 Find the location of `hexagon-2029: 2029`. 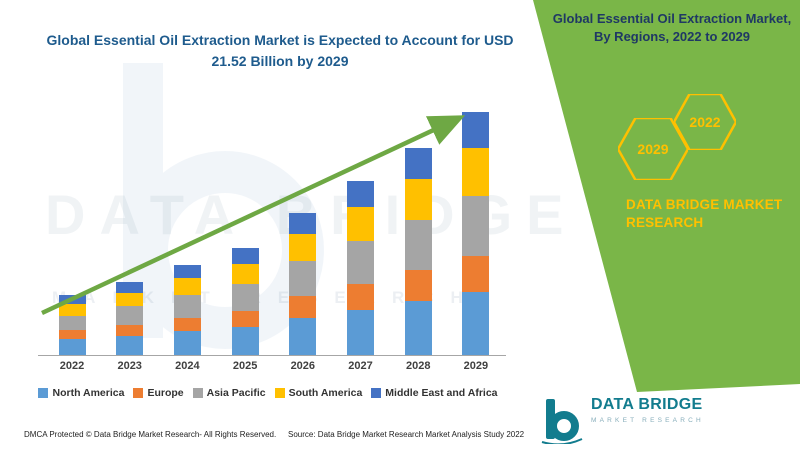

hexagon-2029: 2029 is located at coordinates (653, 149).